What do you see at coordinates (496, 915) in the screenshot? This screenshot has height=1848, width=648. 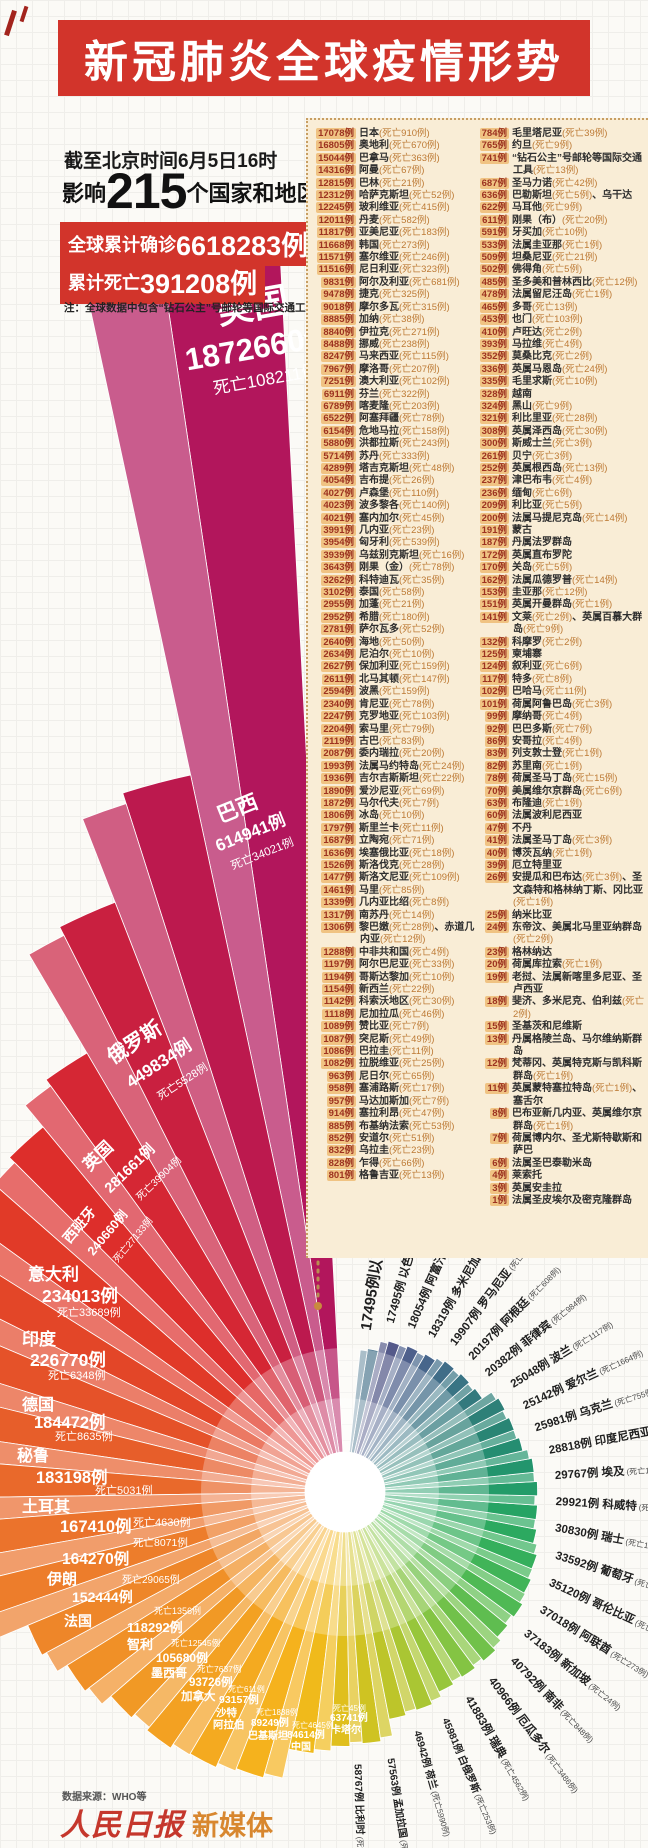 I see `case-count-badge: 25例` at bounding box center [496, 915].